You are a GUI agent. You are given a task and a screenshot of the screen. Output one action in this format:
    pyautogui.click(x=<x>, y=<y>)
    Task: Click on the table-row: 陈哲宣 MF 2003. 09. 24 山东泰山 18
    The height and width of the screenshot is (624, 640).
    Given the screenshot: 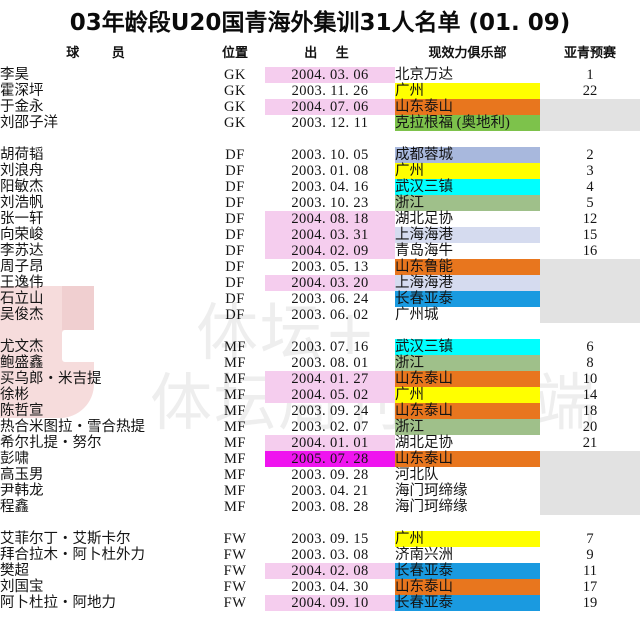 What is the action you would take?
    pyautogui.click(x=320, y=411)
    